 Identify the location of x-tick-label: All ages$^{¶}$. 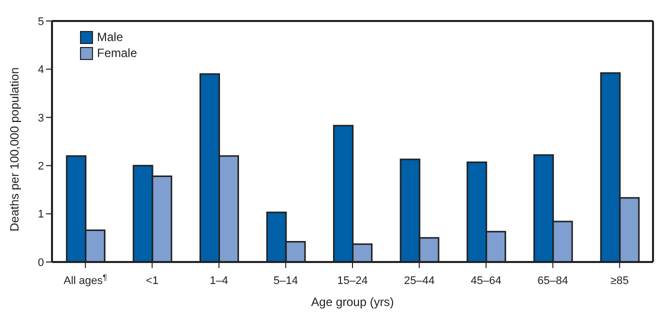
(86, 279).